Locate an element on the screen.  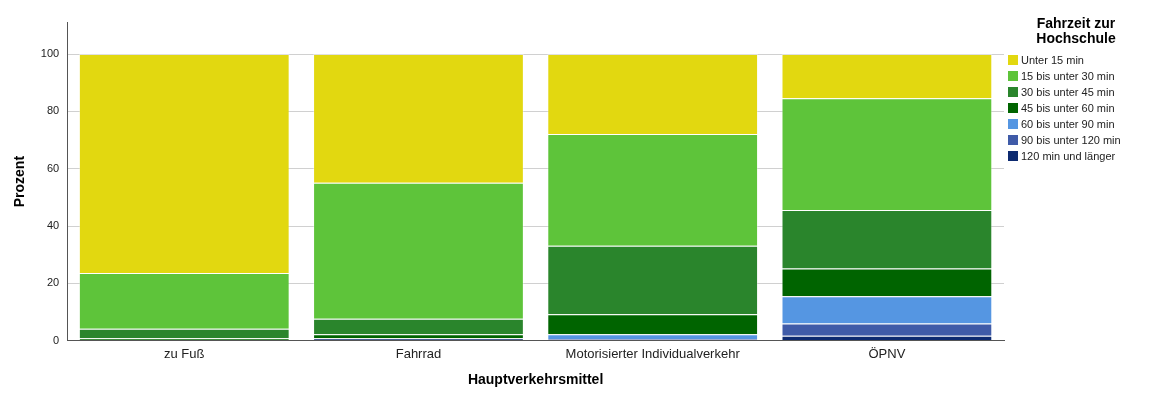
legend-label: 30 bis unter 45 min is located at coordinates (1068, 92).